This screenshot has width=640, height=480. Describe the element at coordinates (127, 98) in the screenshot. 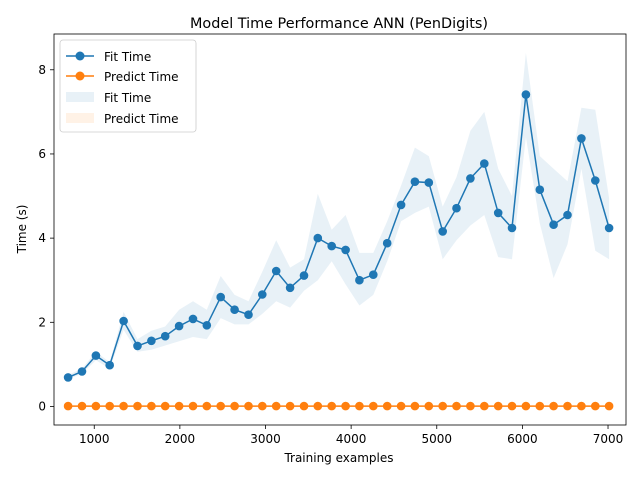

I see `legend-label-fit-time-band: Fit Time` at that location.